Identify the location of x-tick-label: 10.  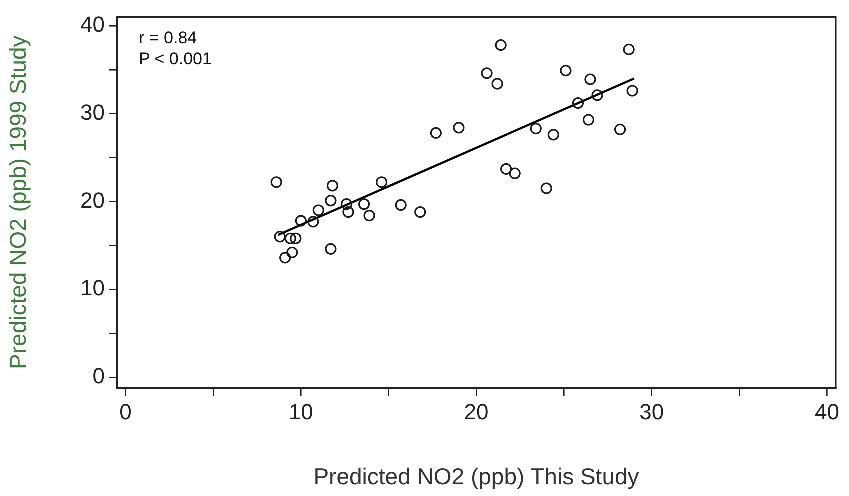
(301, 411).